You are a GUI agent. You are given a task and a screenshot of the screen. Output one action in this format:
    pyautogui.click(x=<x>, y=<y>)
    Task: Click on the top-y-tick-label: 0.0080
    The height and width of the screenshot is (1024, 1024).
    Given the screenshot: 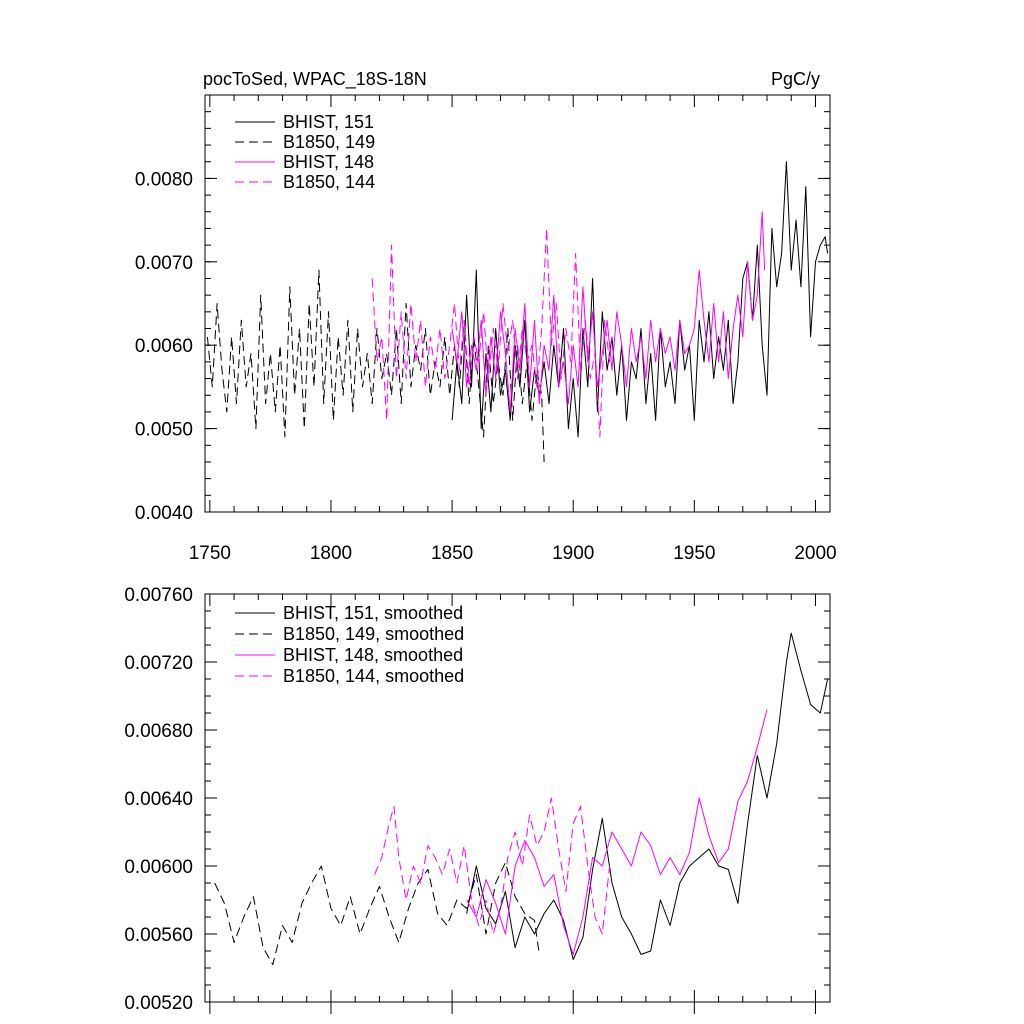 What is the action you would take?
    pyautogui.click(x=164, y=179)
    